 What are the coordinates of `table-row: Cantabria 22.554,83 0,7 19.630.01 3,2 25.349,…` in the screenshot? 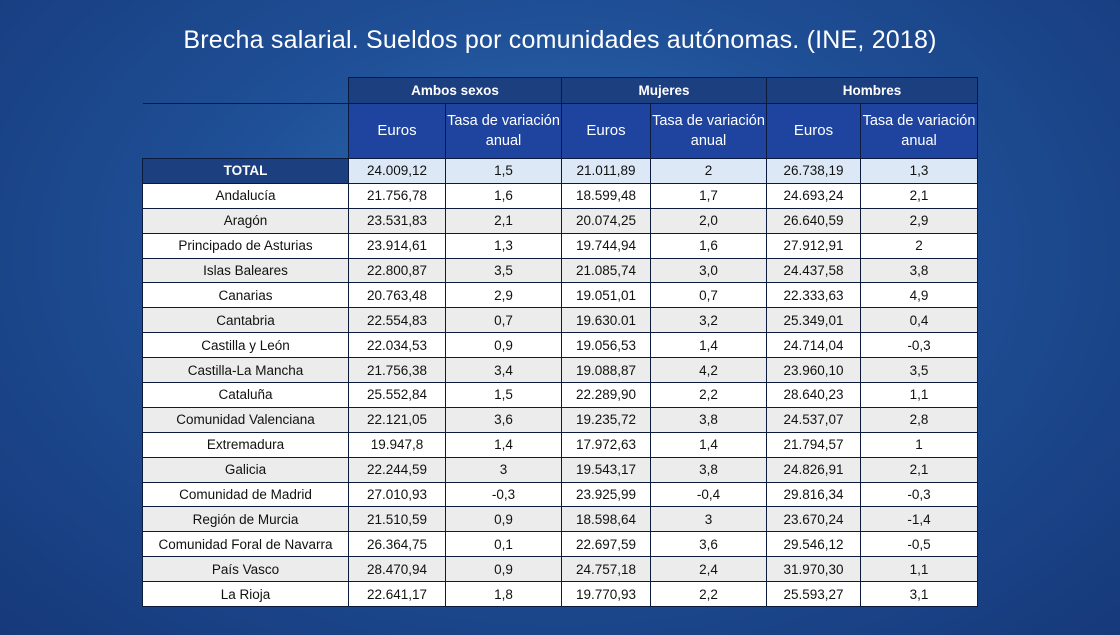 It's located at (560, 320).